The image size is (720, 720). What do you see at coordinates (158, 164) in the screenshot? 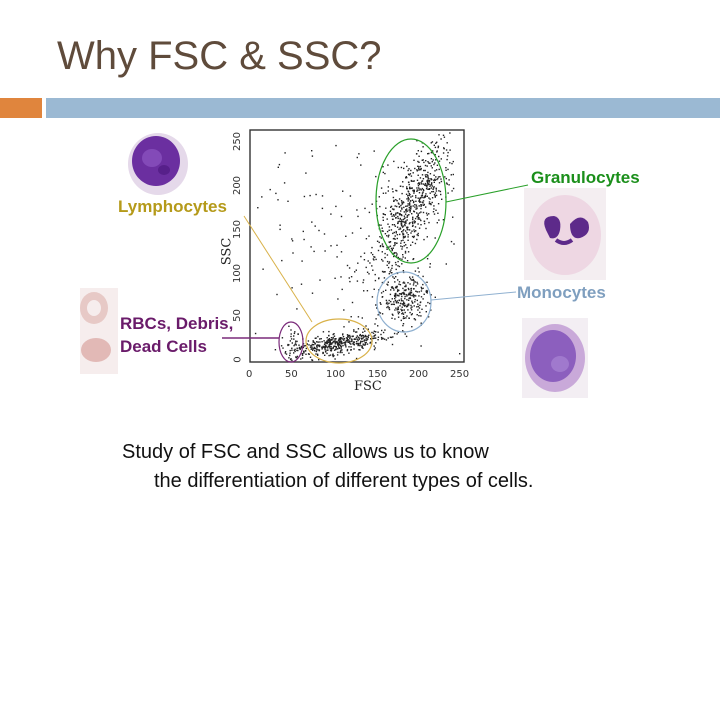
I see `lymphocyte-cell-image` at bounding box center [158, 164].